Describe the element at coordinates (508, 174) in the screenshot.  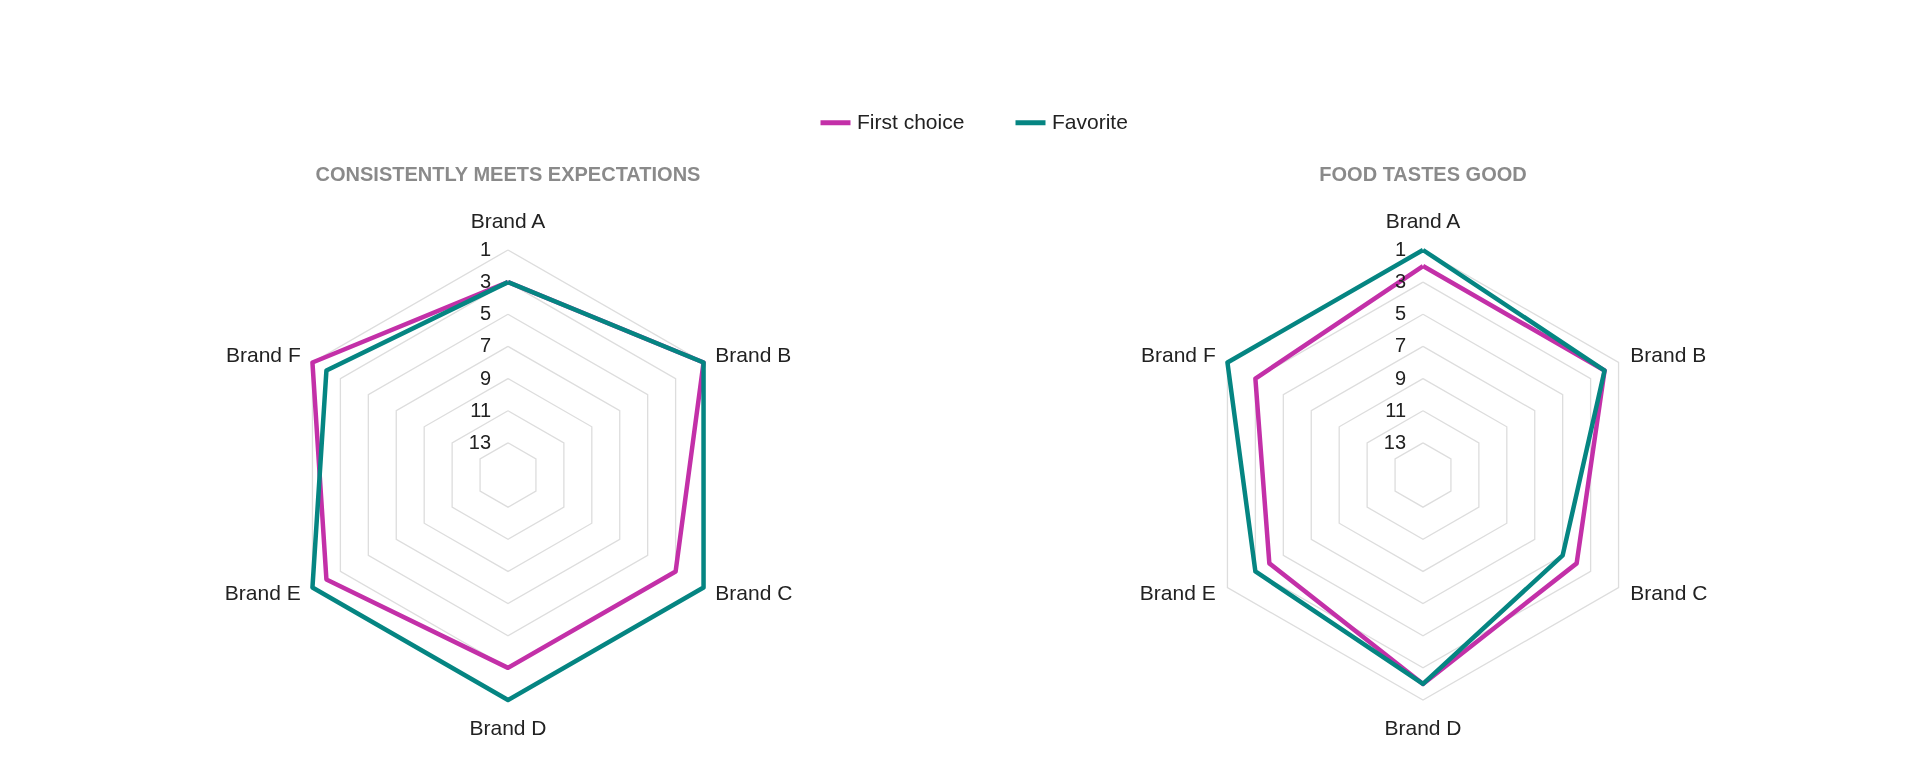
I see `text: CONSISTENTLY MEETS EXPECTATIONS` at that location.